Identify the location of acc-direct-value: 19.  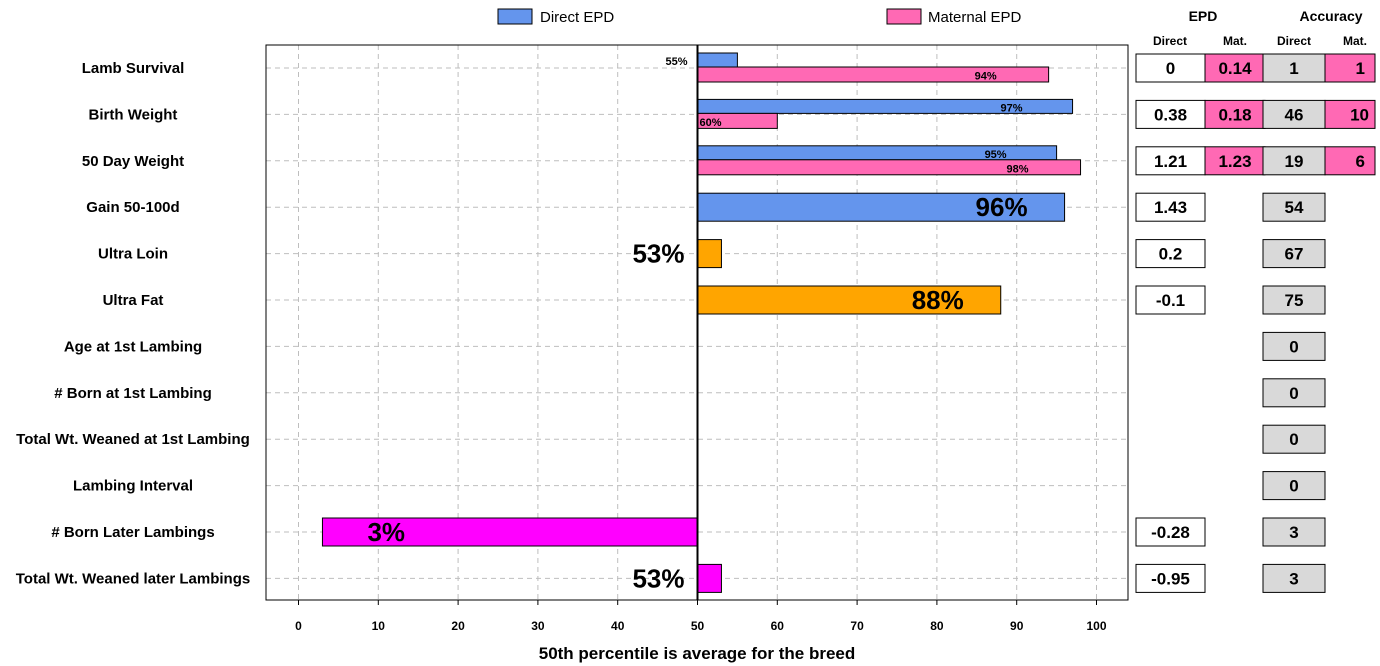
(1294, 161).